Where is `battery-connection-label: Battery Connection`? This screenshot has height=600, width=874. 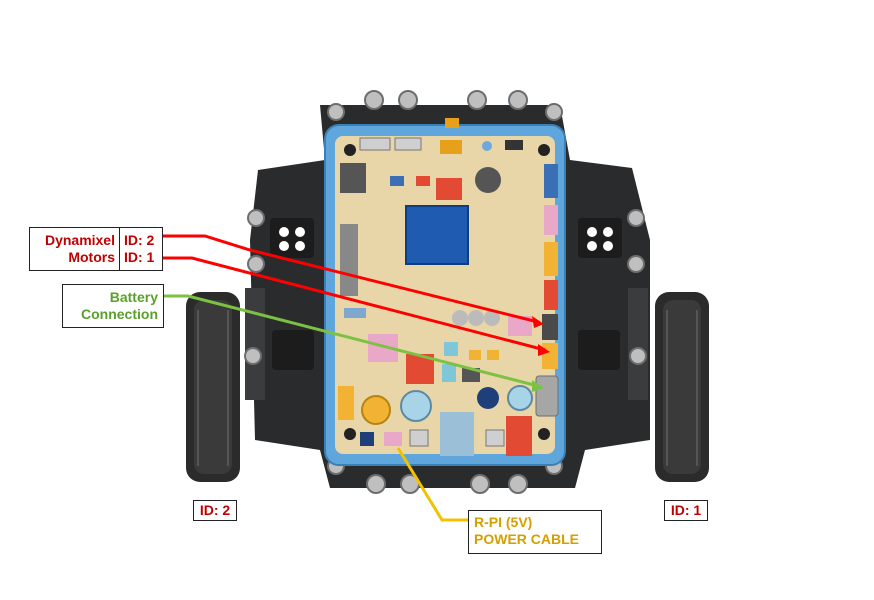 battery-connection-label: Battery Connection is located at coordinates (113, 306).